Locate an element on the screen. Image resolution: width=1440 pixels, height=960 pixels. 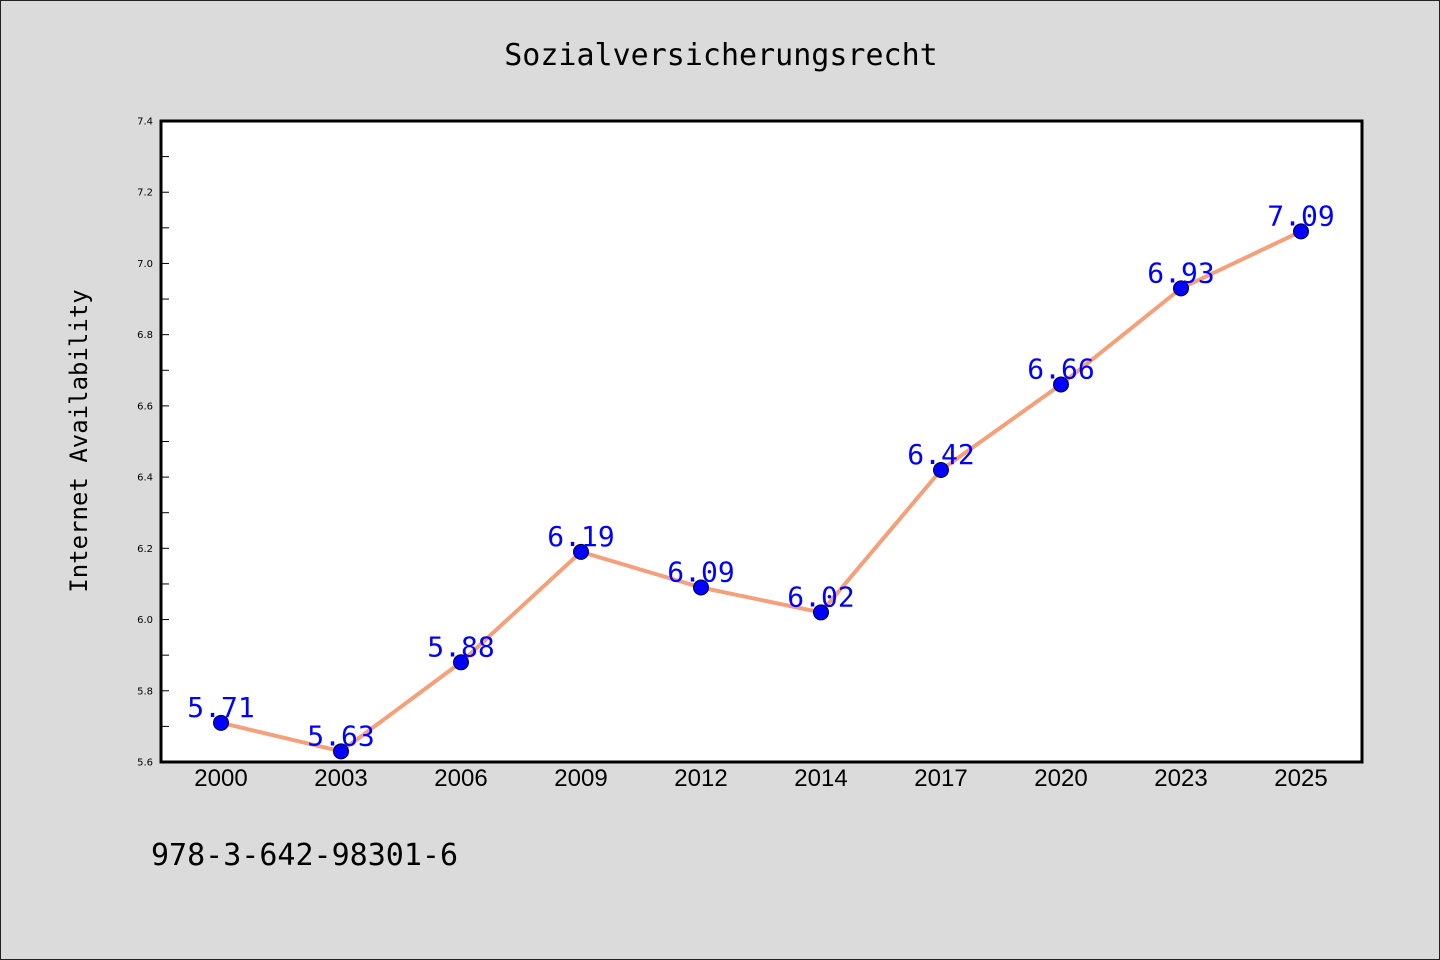
data-label: 6.19 is located at coordinates (580, 536).